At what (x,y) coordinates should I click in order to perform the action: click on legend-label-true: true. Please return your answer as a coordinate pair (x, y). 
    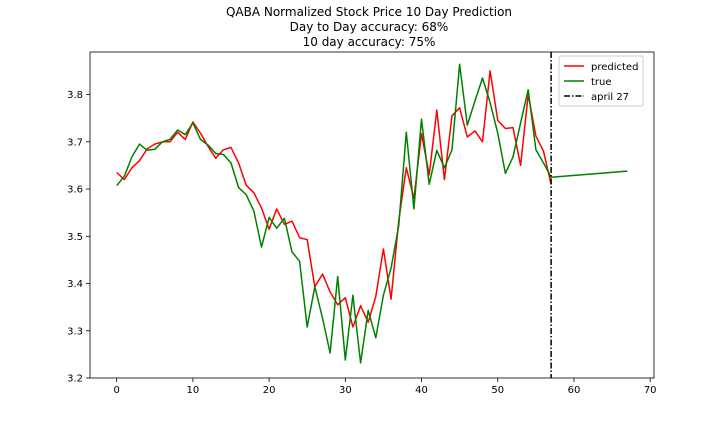
    Looking at the image, I should click on (601, 82).